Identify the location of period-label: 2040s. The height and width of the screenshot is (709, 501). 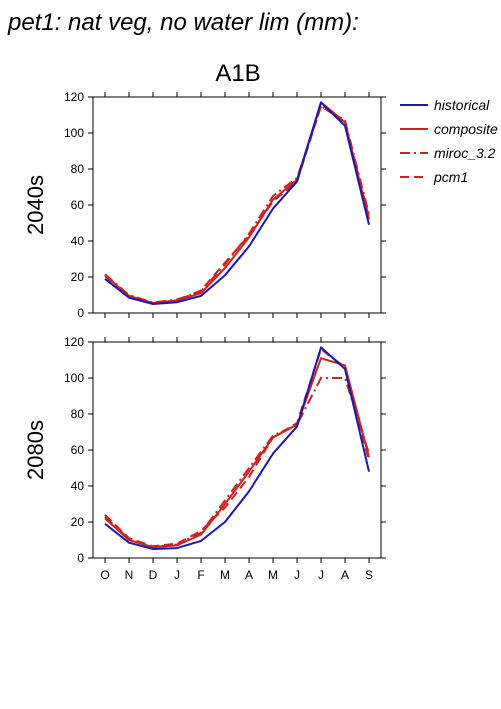
(35, 205).